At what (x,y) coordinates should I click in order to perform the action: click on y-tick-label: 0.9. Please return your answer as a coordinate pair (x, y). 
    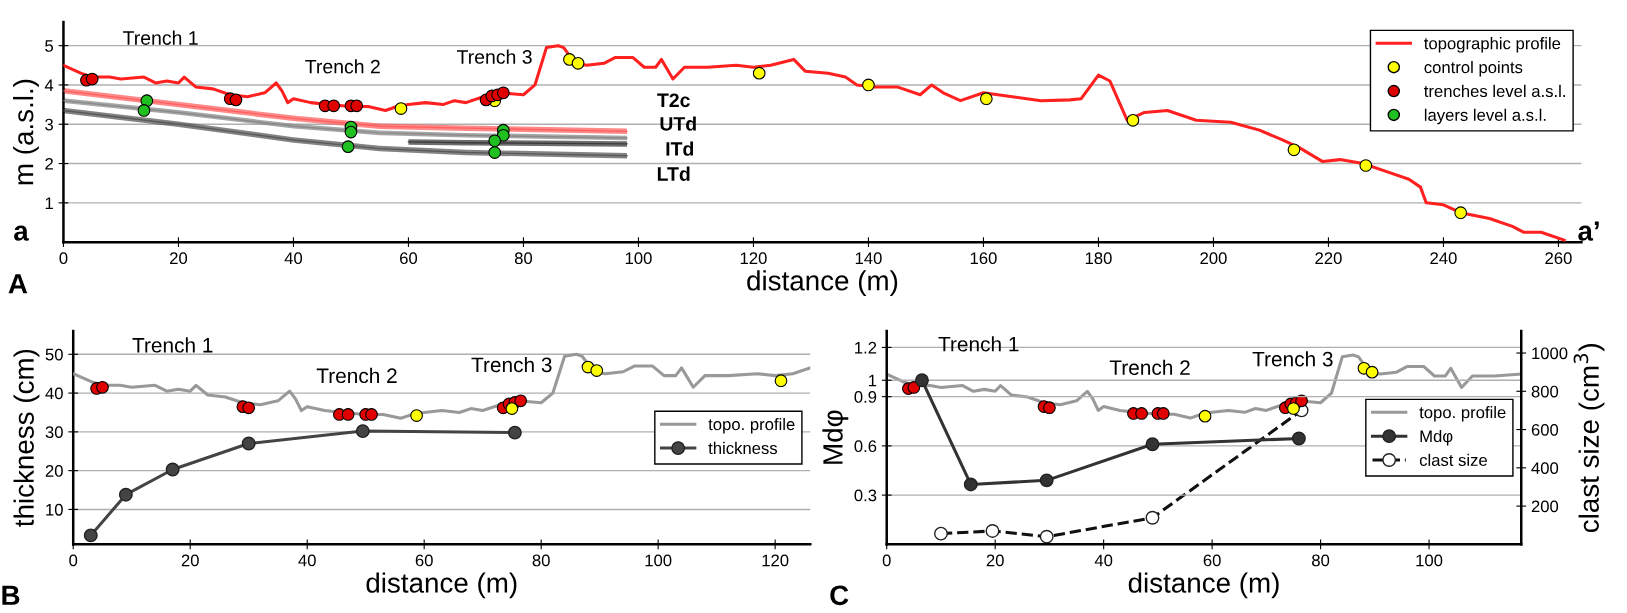
    Looking at the image, I should click on (865, 397).